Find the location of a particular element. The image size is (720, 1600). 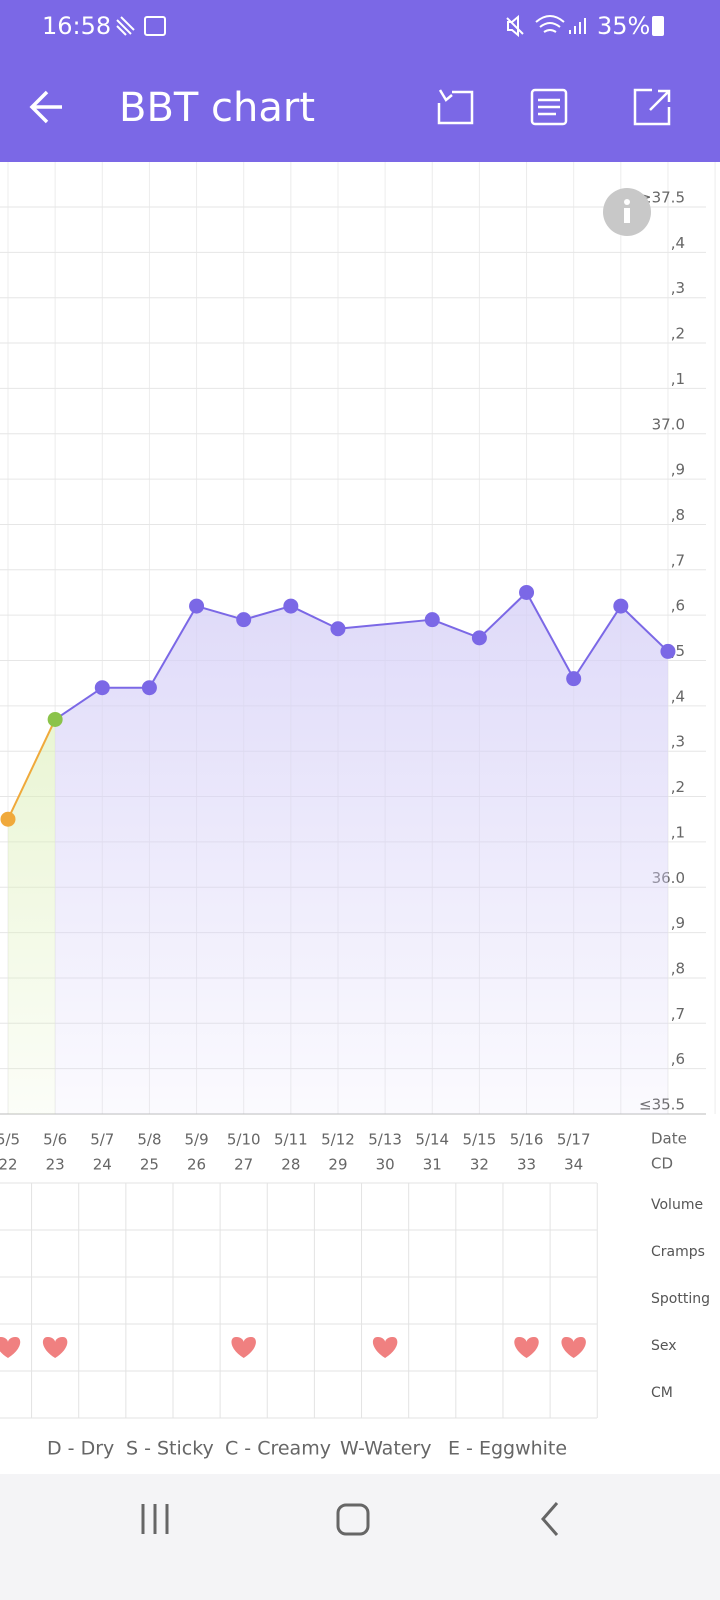

x-tick-label: 5/10 is located at coordinates (244, 1140).